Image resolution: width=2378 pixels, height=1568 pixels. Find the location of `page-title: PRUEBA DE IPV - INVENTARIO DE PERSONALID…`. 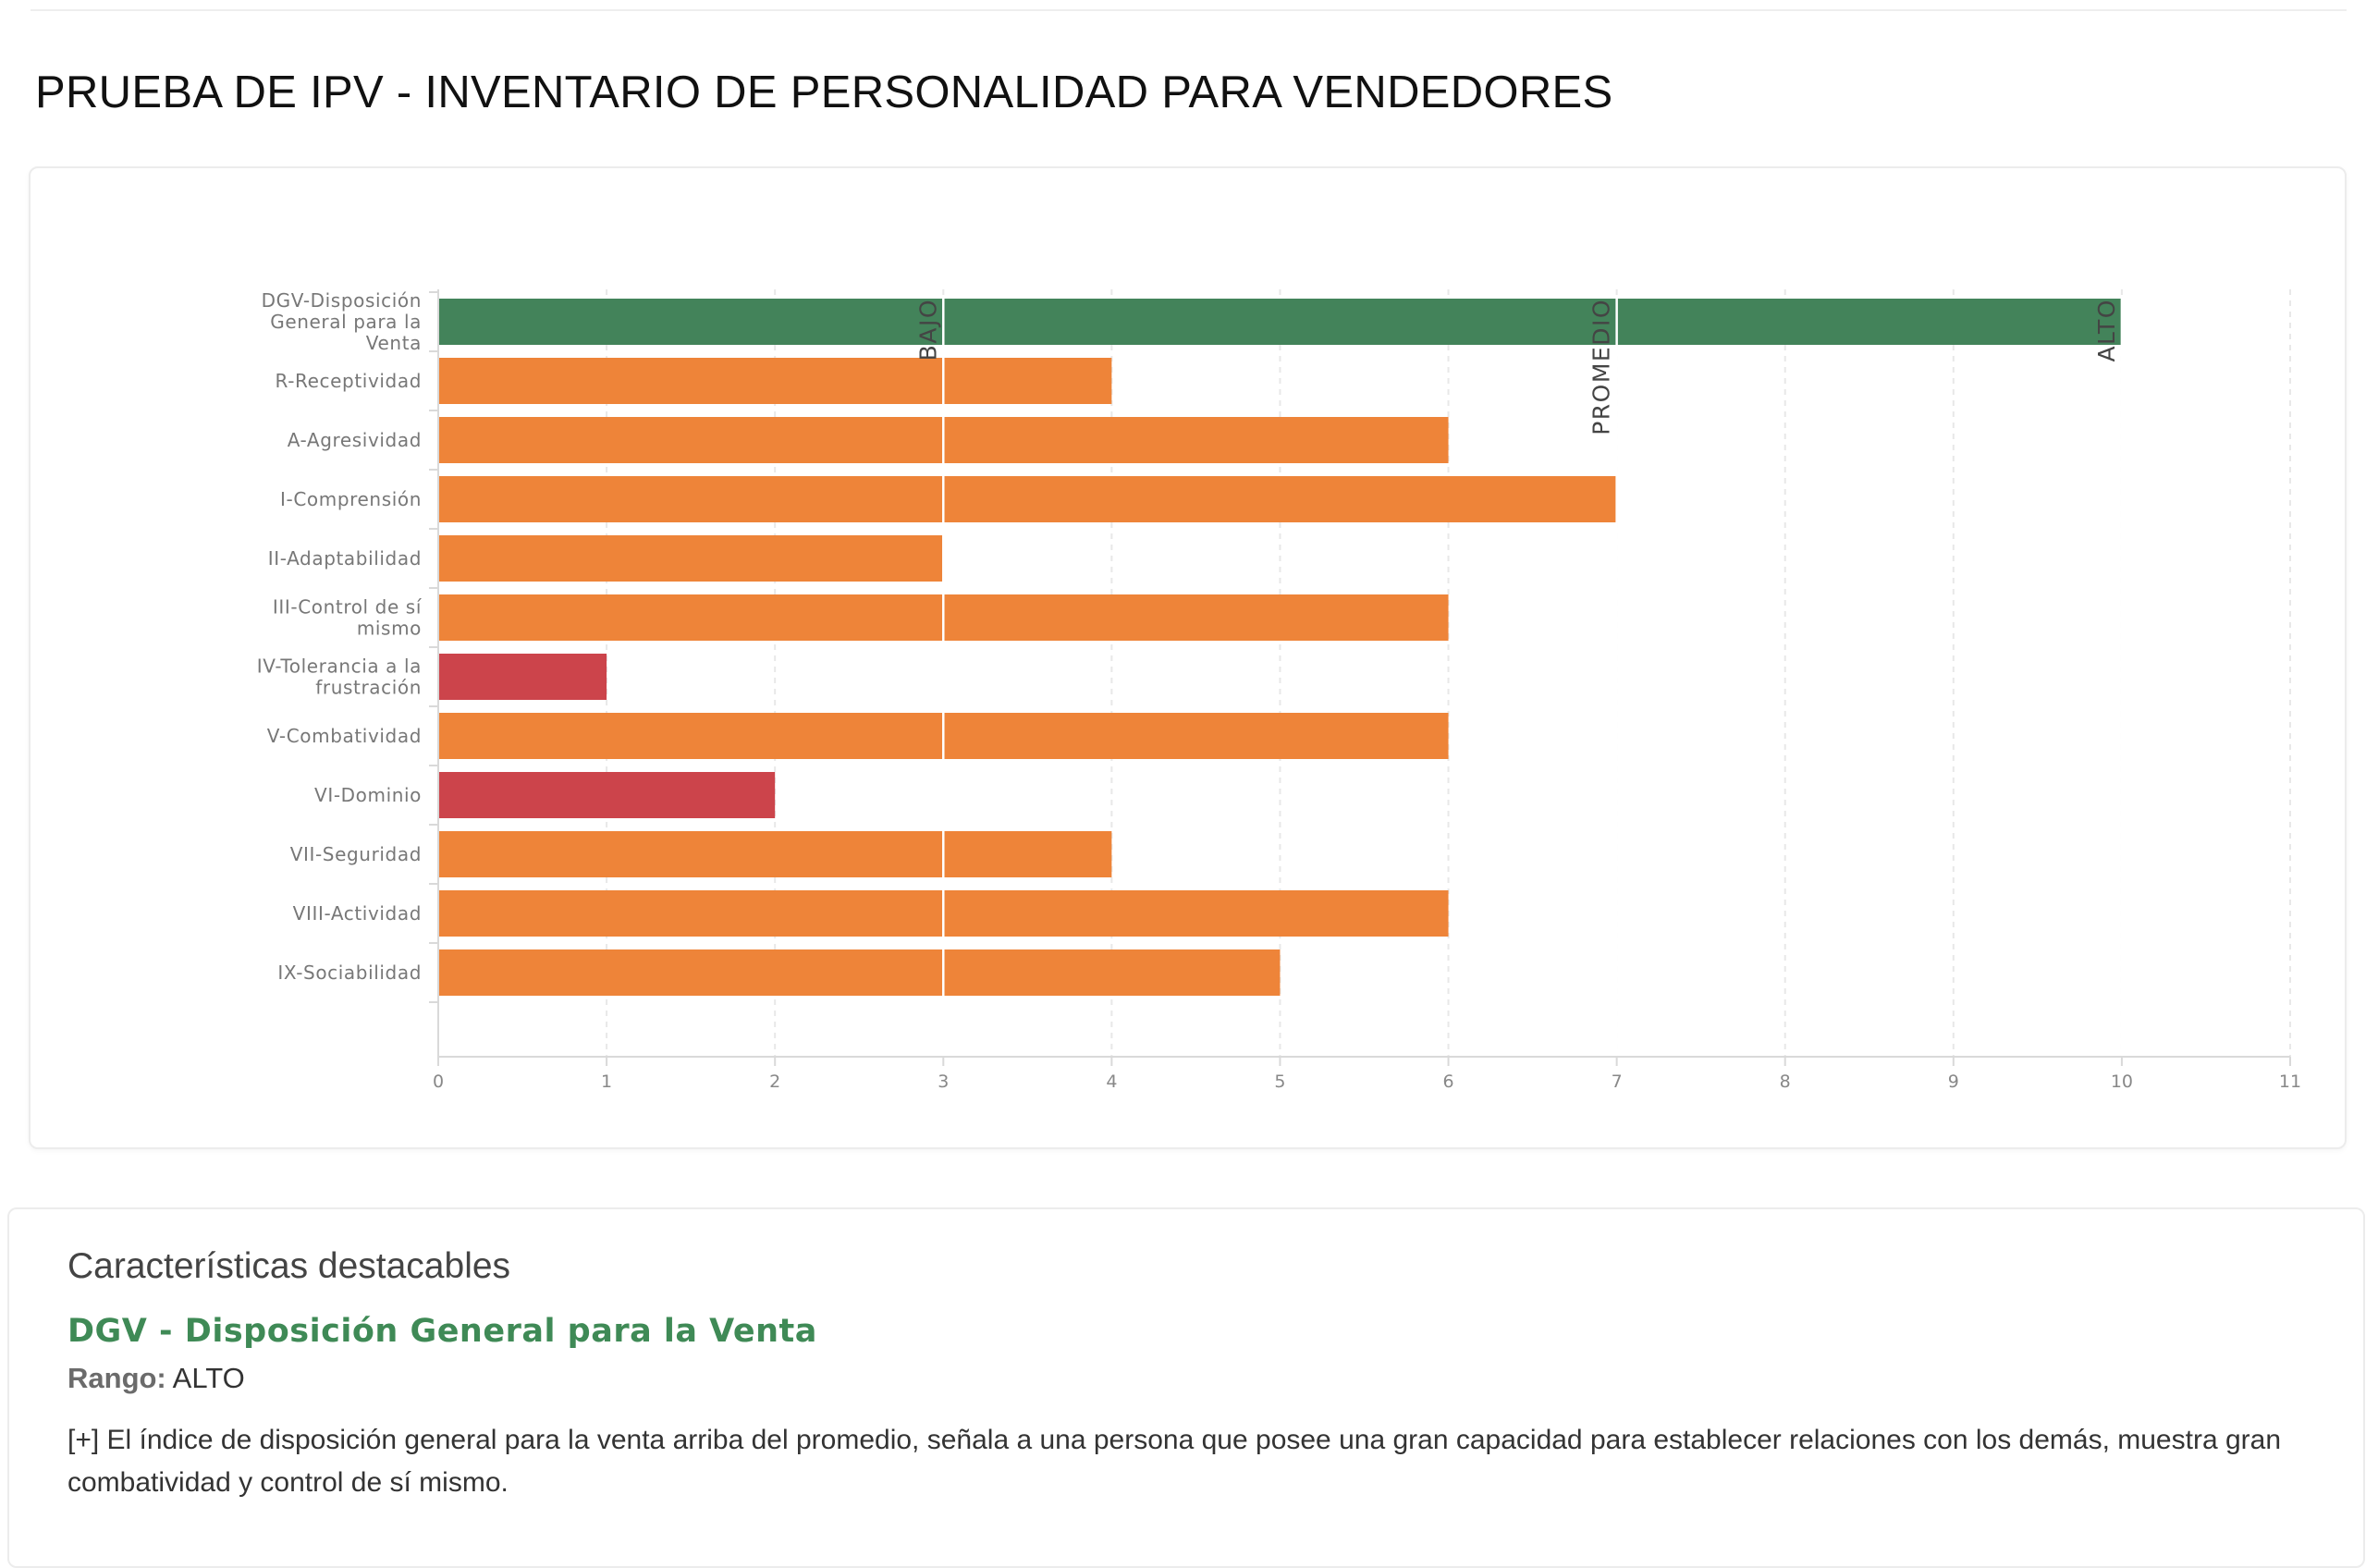

page-title: PRUEBA DE IPV - INVENTARIO DE PERSONALID… is located at coordinates (824, 92).